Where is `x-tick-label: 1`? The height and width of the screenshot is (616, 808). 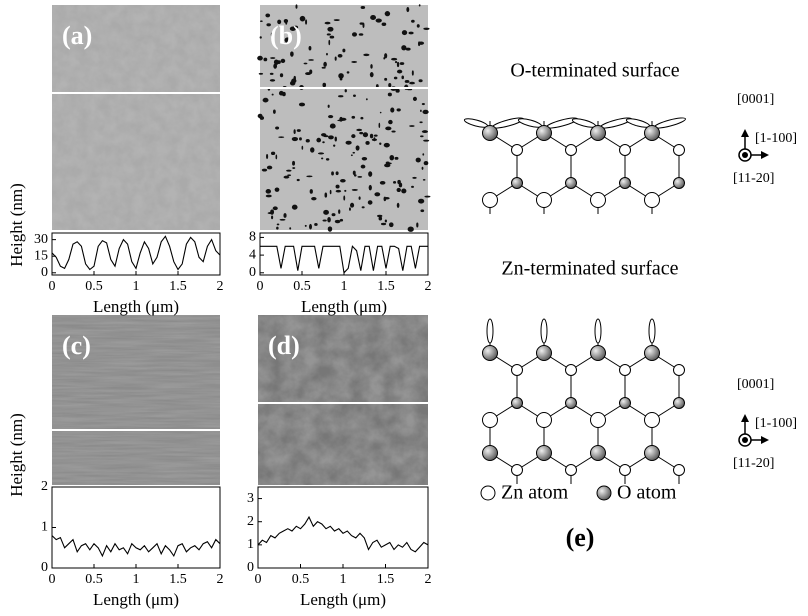 x-tick-label: 1 is located at coordinates (344, 286).